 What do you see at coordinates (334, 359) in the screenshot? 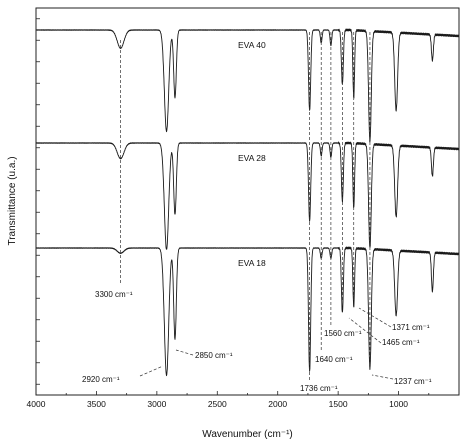
I see `peak-annotation-label: 1640 cm⁻¹` at bounding box center [334, 359].